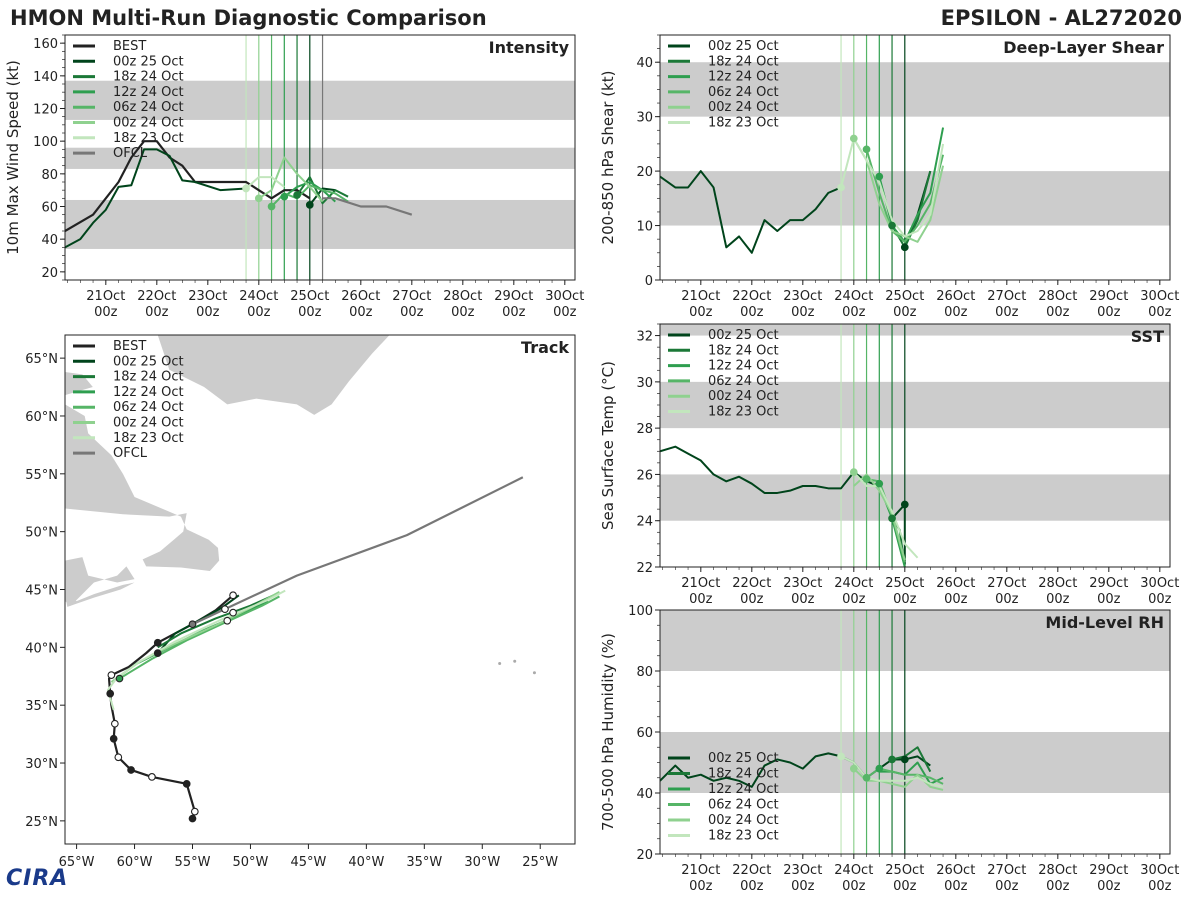 The image size is (1200, 900). Describe the element at coordinates (49, 208) in the screenshot. I see `y-tick-label: 60` at that location.